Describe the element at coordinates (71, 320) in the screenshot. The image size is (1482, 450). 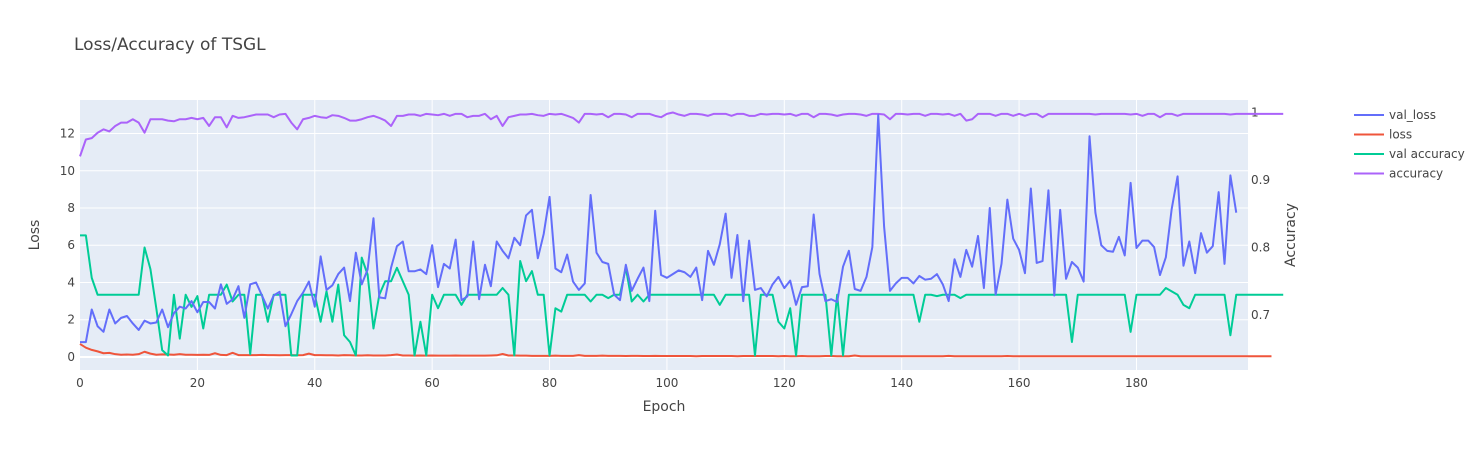
I see `y-tick-label: 2` at that location.